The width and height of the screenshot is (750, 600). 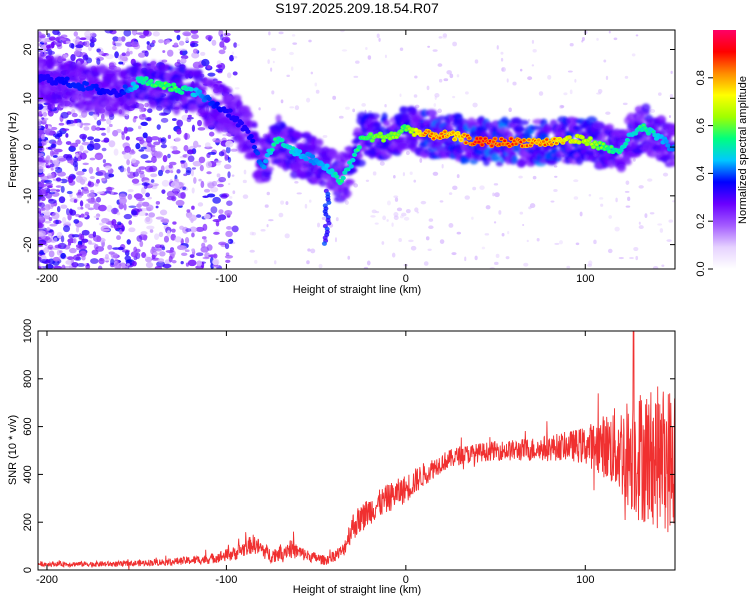 I want to click on y-tick-label: 600, so click(x=28, y=426).